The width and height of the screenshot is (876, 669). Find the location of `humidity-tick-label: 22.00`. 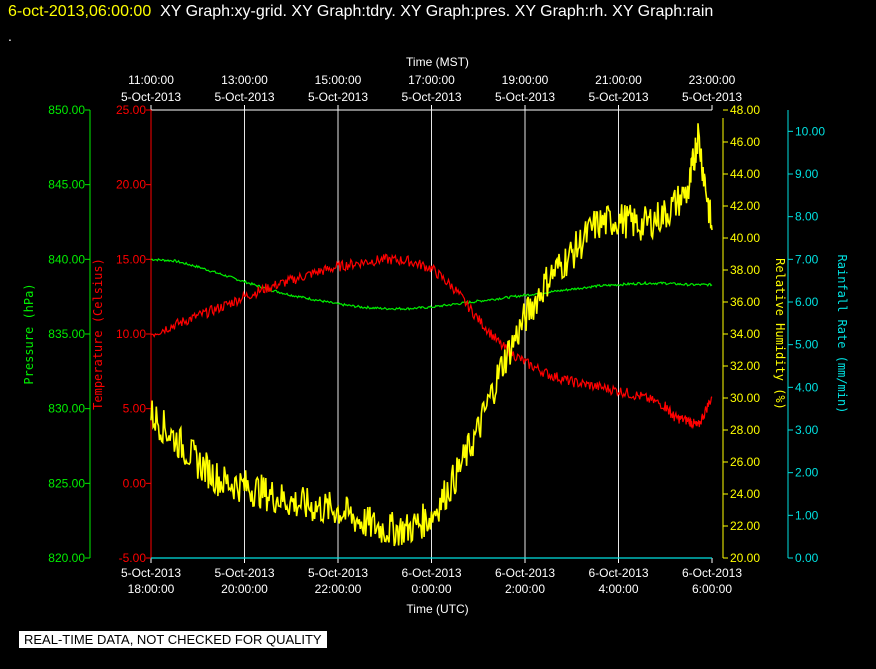

humidity-tick-label: 22.00 is located at coordinates (745, 526).